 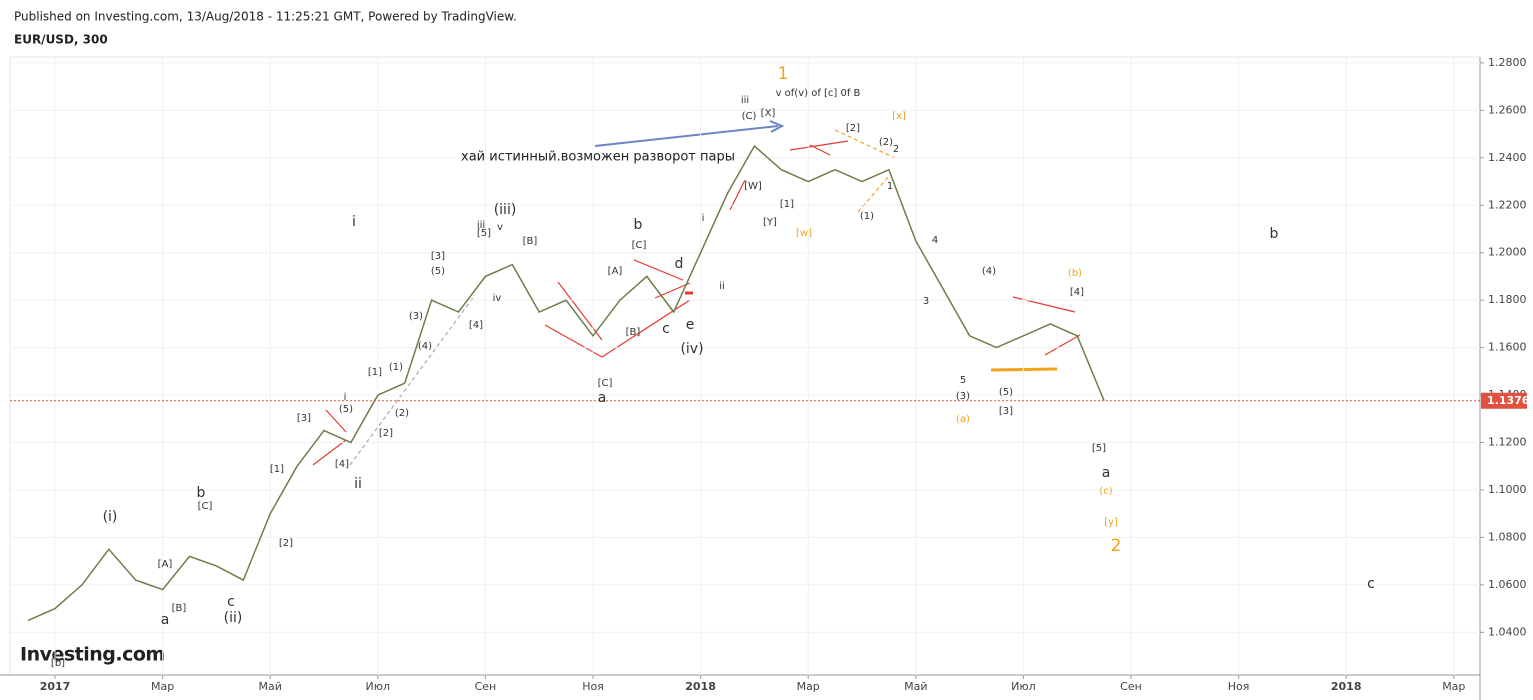 I want to click on y-tick-label: 1.1000, so click(x=1507, y=489).